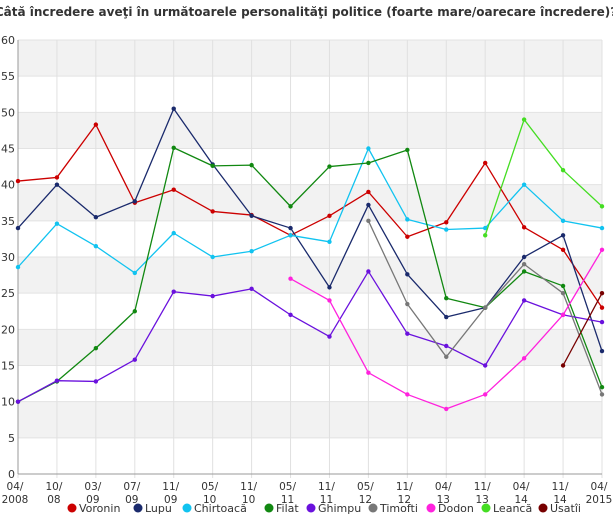 Image resolution: width=613 pixels, height=526 pixels. Describe the element at coordinates (393, 508) in the screenshot. I see `legend-item-timofti: Timofti` at that location.